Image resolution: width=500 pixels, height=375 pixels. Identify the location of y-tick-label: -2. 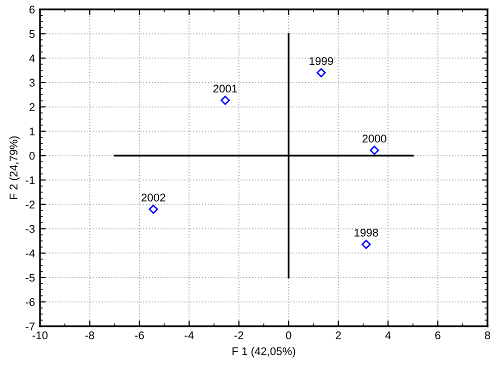
(30, 204).